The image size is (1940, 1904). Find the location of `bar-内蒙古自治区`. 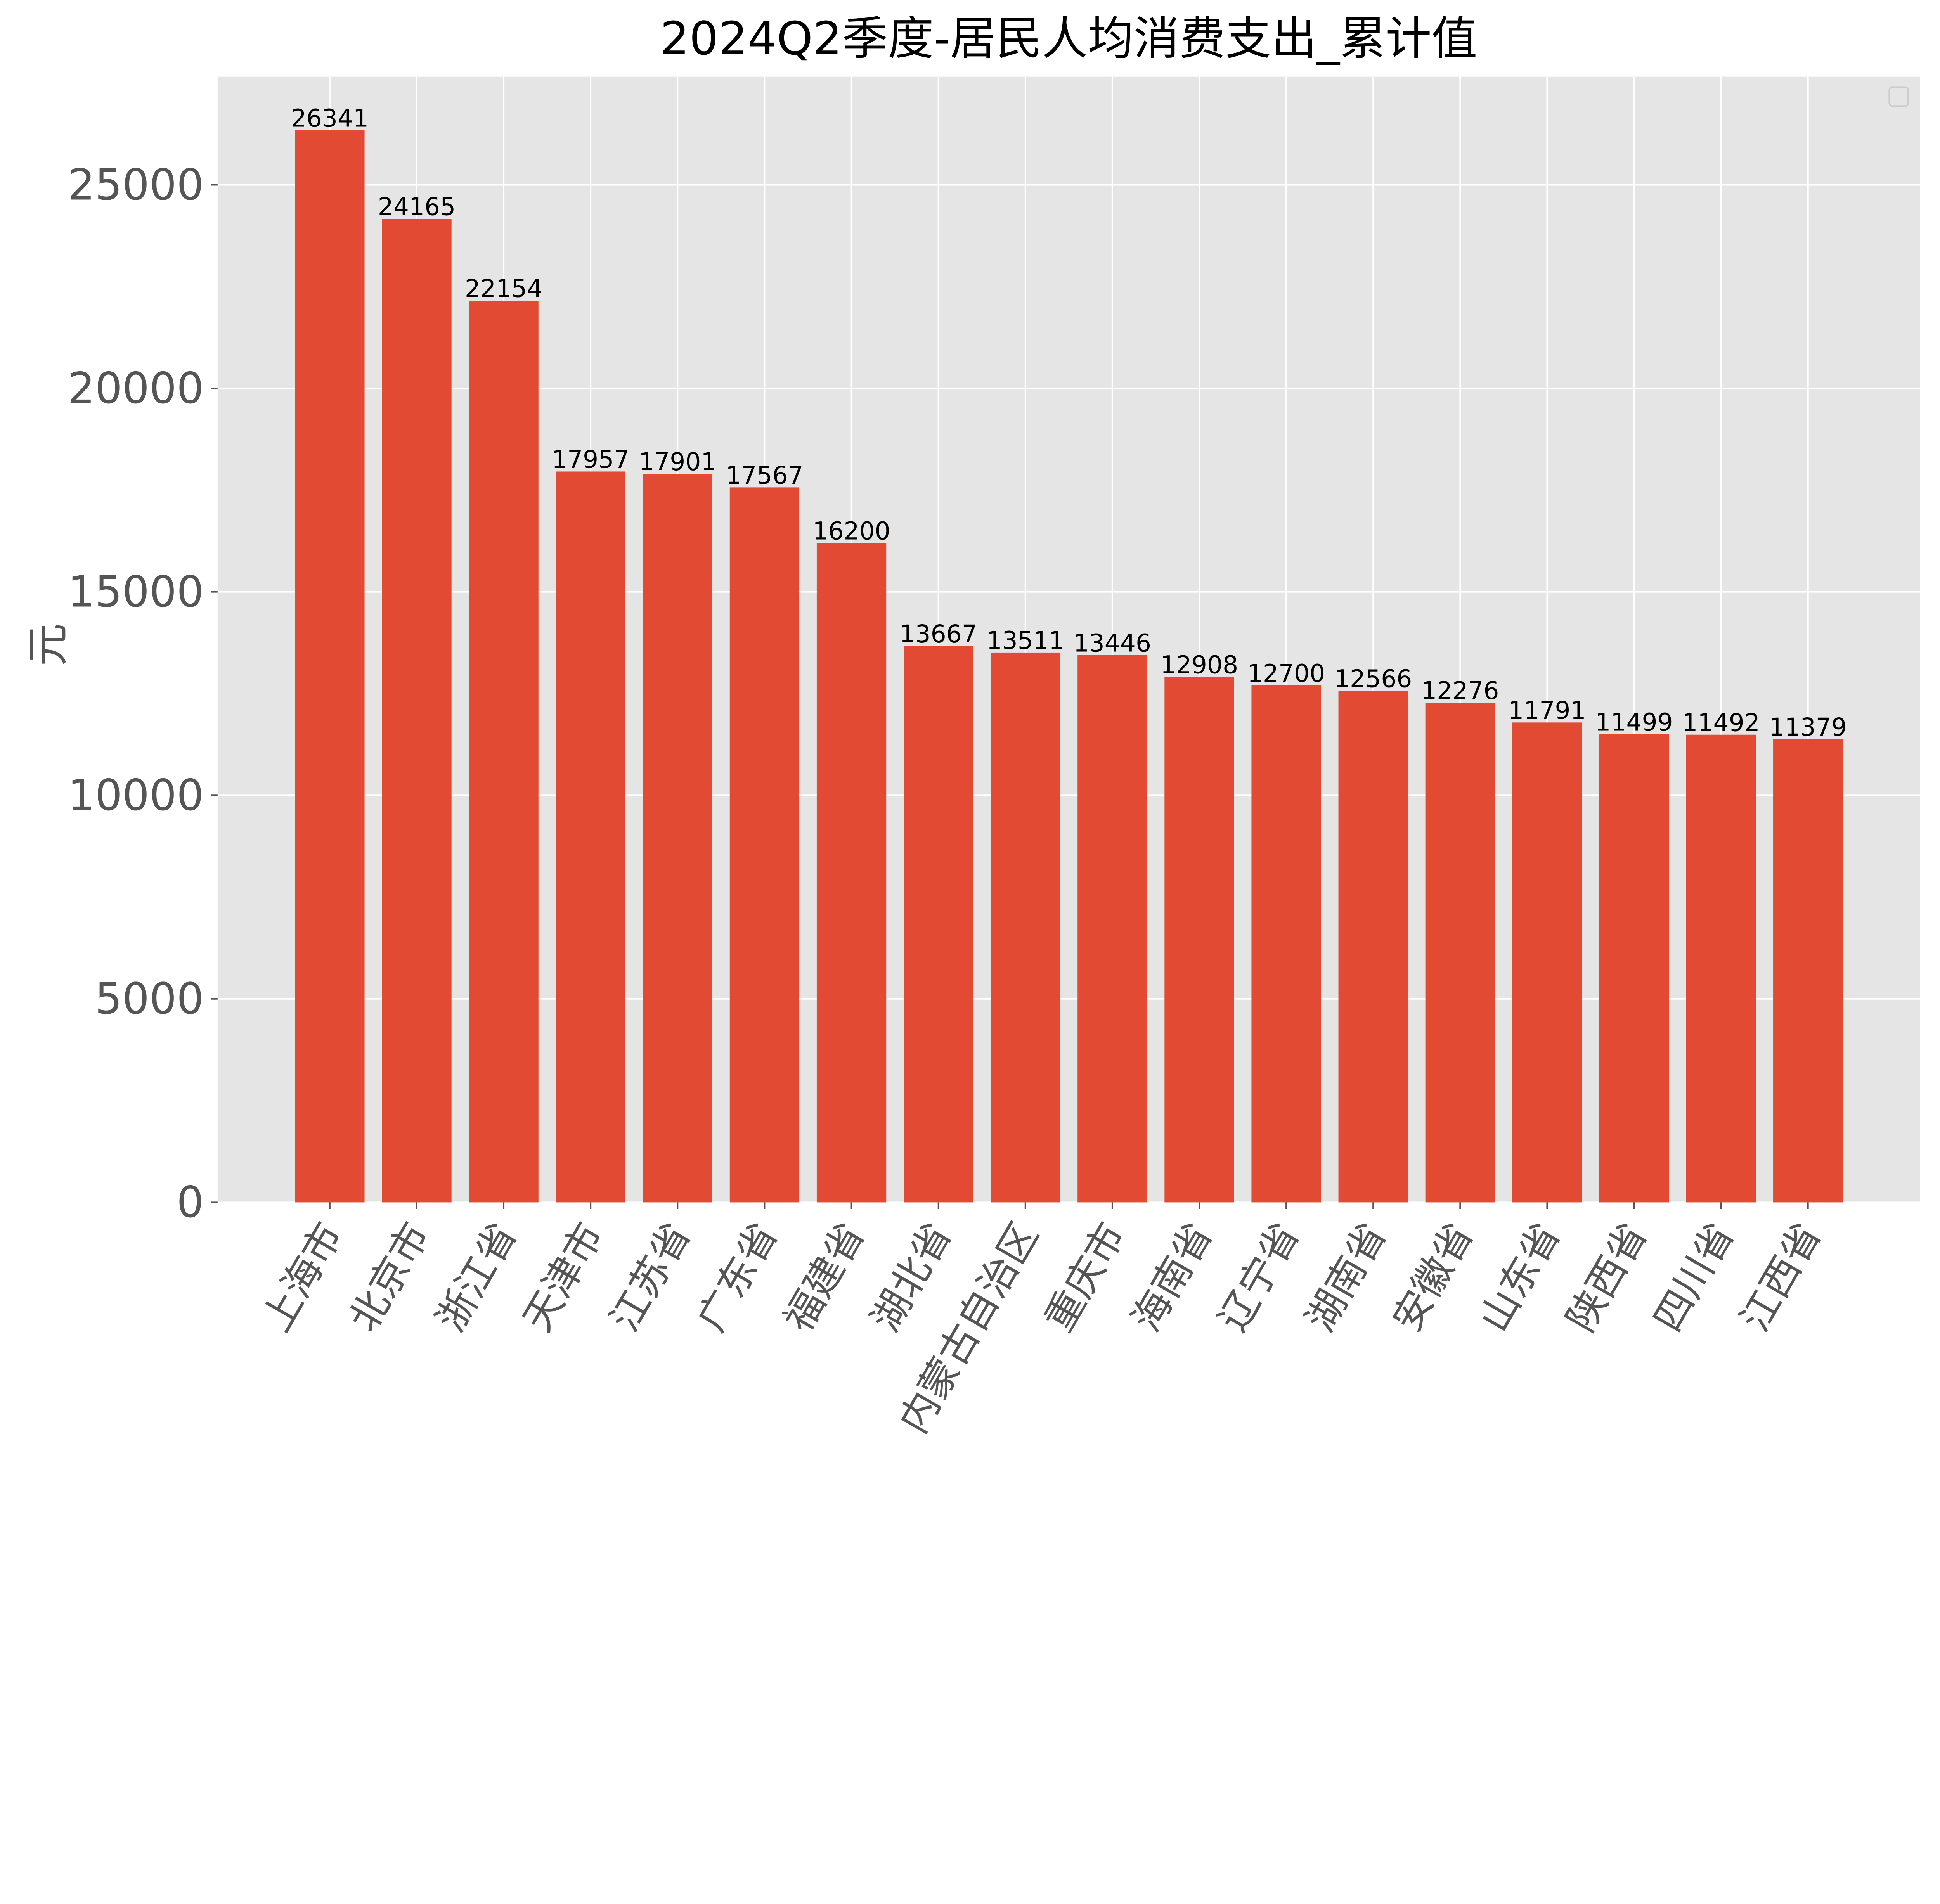

bar-内蒙古自治区 is located at coordinates (1025, 927).